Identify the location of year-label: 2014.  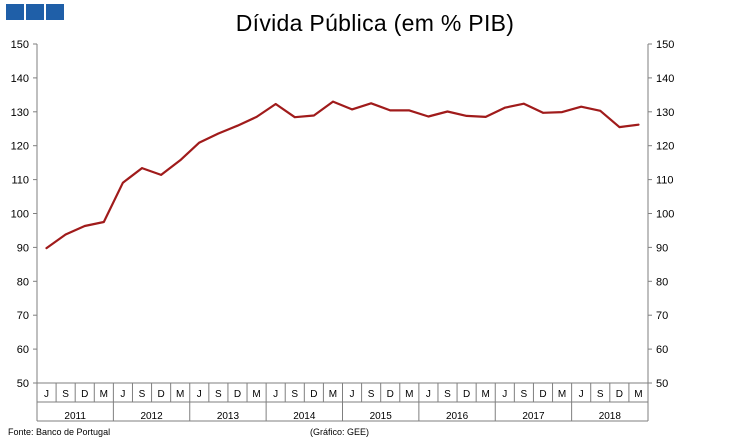
(304, 416).